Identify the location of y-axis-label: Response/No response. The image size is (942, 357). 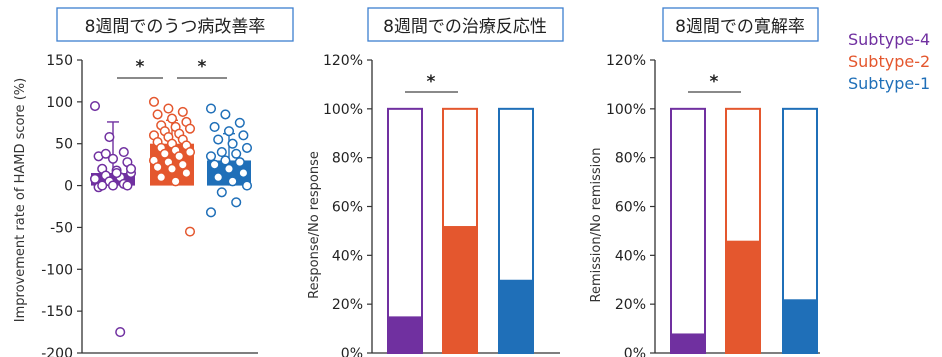
(314, 225).